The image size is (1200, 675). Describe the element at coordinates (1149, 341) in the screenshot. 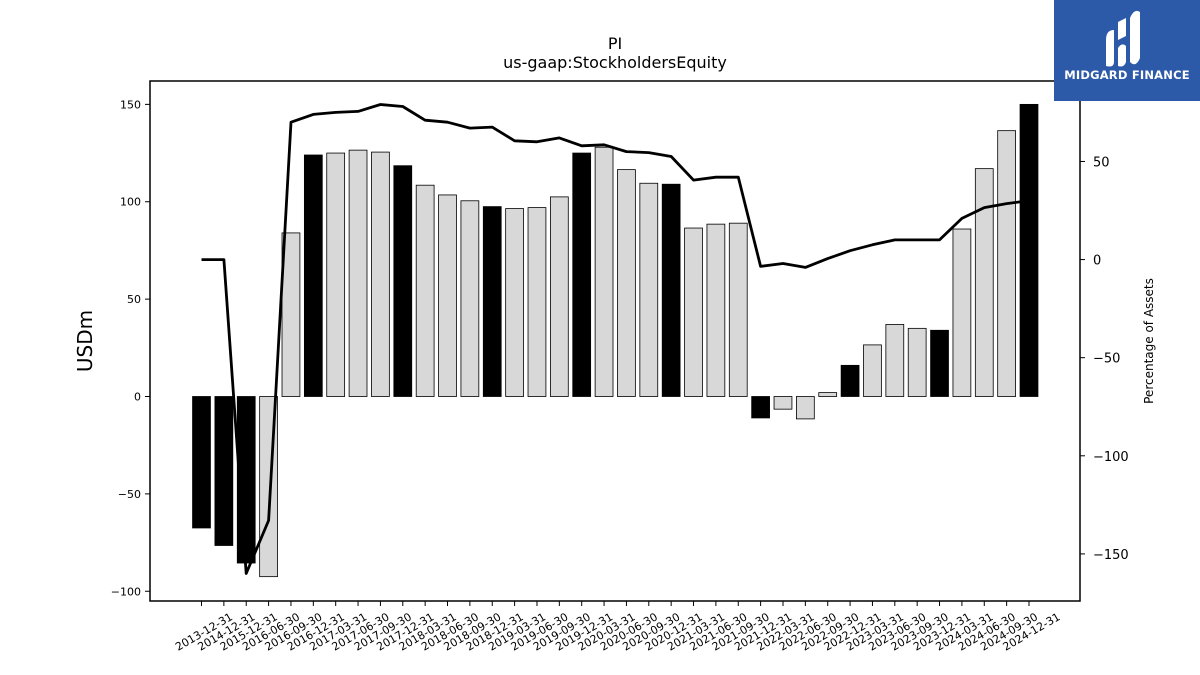

I see `y2-axis-label: Percentage of Assets` at that location.